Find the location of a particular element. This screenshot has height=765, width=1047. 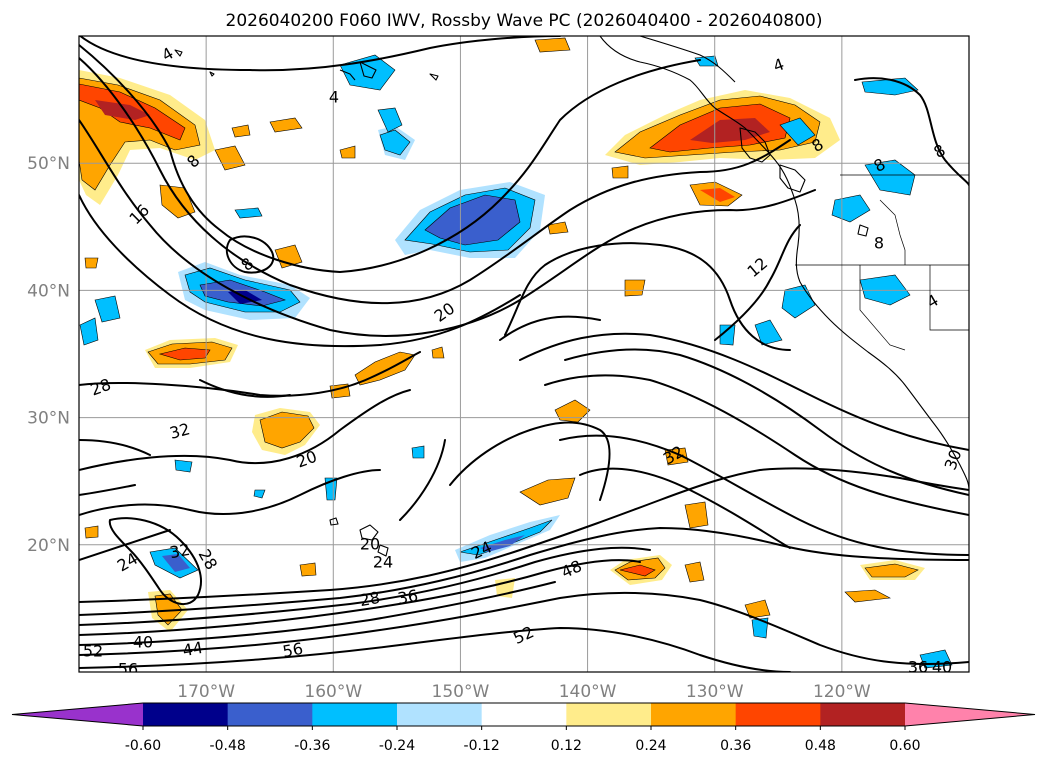

colorbar-extend-high is located at coordinates (970, 714).